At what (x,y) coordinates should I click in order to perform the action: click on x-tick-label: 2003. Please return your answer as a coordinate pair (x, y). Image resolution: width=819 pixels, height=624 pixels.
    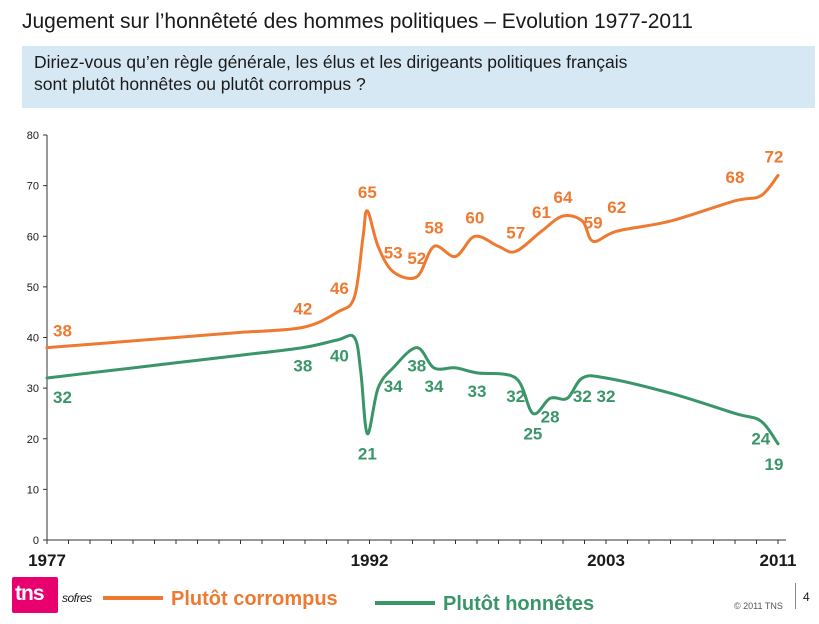
    Looking at the image, I should click on (606, 560).